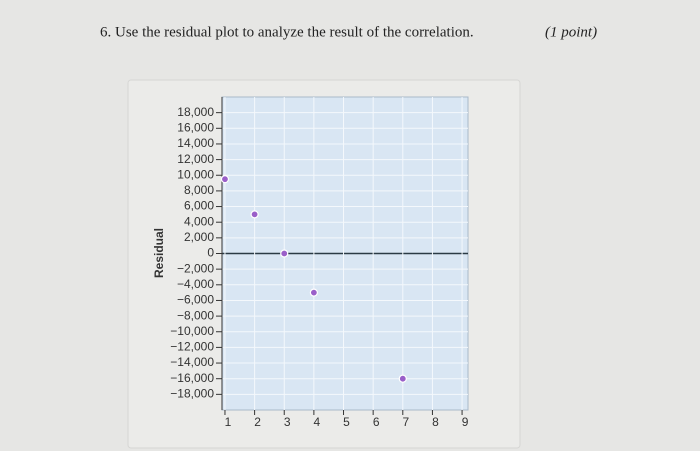  What do you see at coordinates (317, 422) in the screenshot?
I see `x-tick-label: 4` at bounding box center [317, 422].